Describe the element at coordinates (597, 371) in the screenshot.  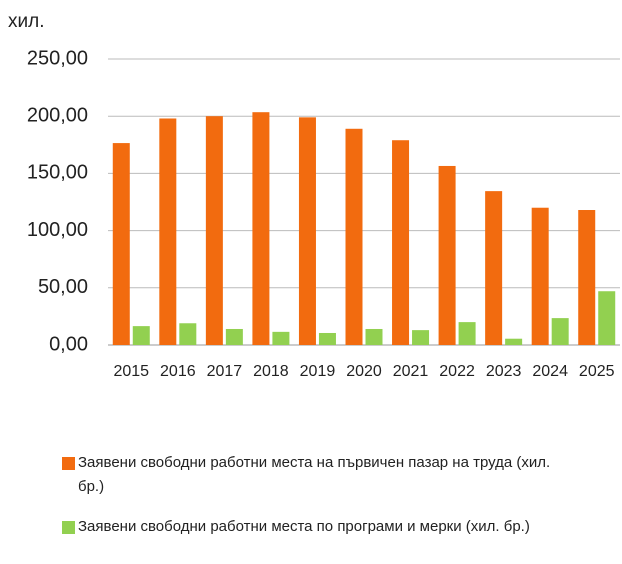
I see `x-tick-label: 2025` at that location.